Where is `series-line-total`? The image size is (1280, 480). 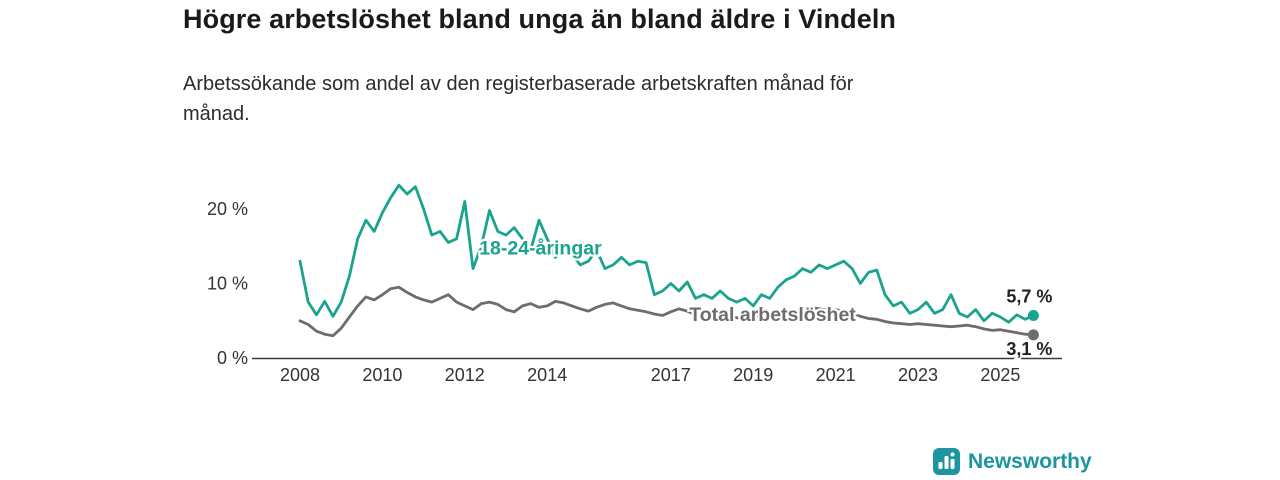
series-line-total is located at coordinates (666, 311).